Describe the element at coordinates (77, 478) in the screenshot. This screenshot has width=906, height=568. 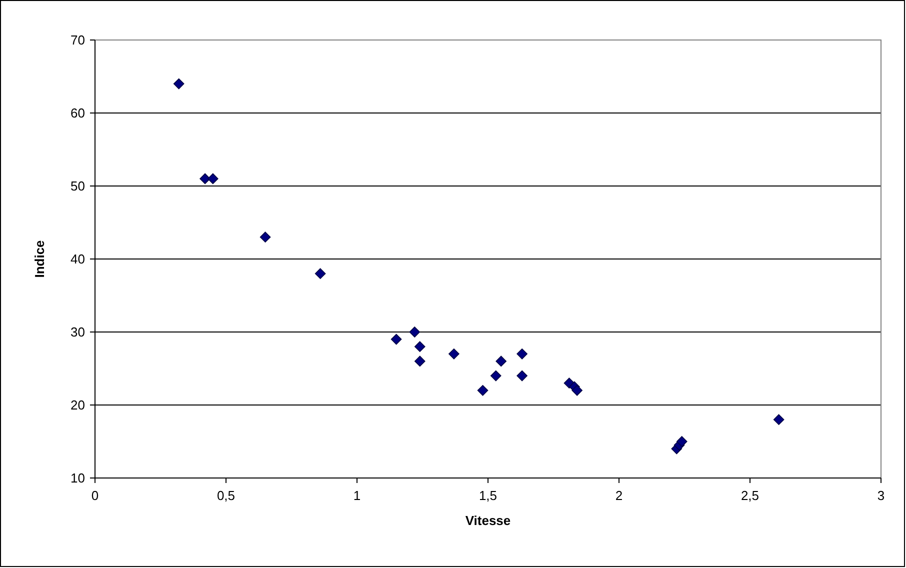
I see `y-tick-label: 10` at that location.